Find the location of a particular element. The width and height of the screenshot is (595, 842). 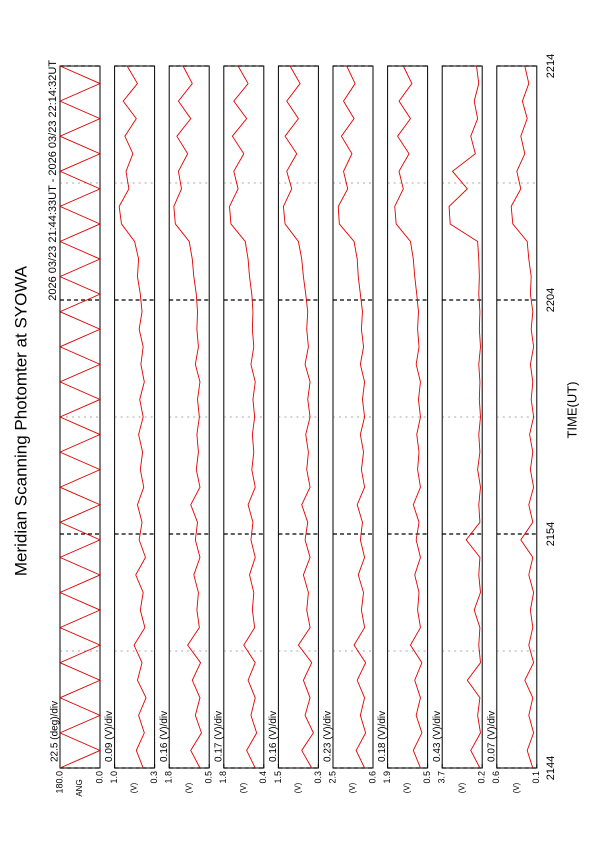

chart-title: Meridian Scanning Photomter at SYOWA is located at coordinates (20, 420).